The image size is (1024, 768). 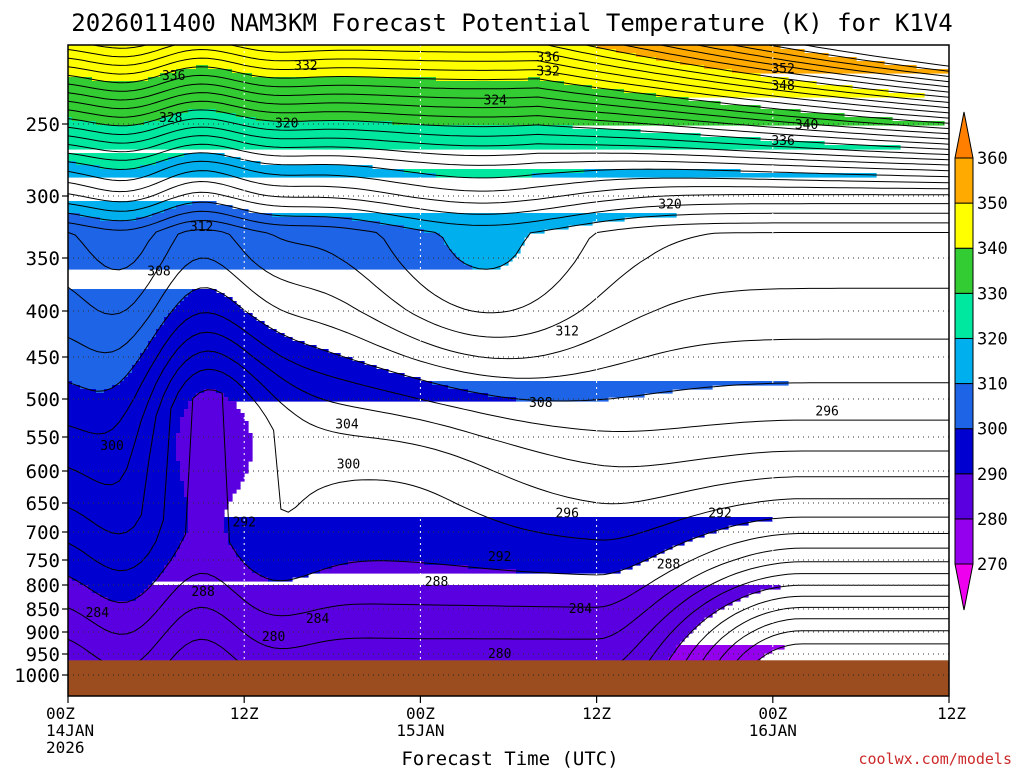 I want to click on contour-label: 336, so click(x=547, y=57).